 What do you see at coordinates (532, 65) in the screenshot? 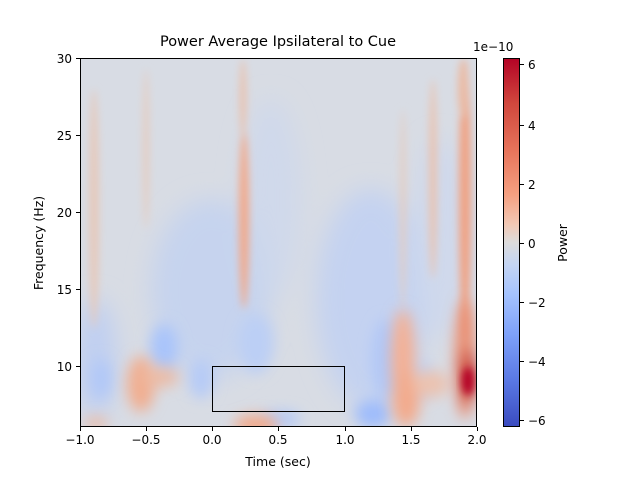
I see `colorbar-tick-label: 6` at bounding box center [532, 65].